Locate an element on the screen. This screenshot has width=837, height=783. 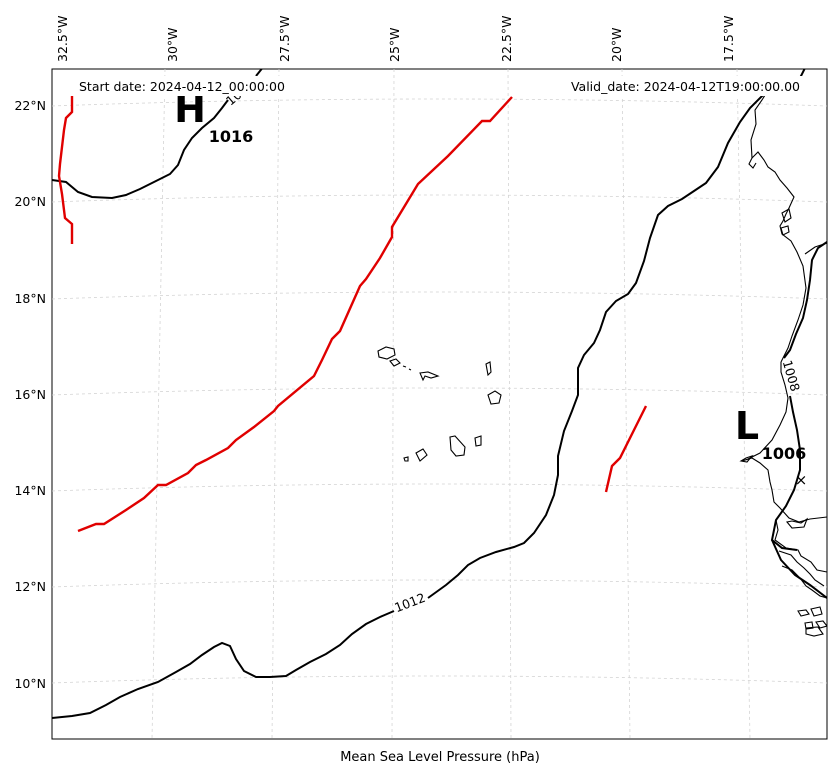
island-santa-luzia is located at coordinates (407, 368).